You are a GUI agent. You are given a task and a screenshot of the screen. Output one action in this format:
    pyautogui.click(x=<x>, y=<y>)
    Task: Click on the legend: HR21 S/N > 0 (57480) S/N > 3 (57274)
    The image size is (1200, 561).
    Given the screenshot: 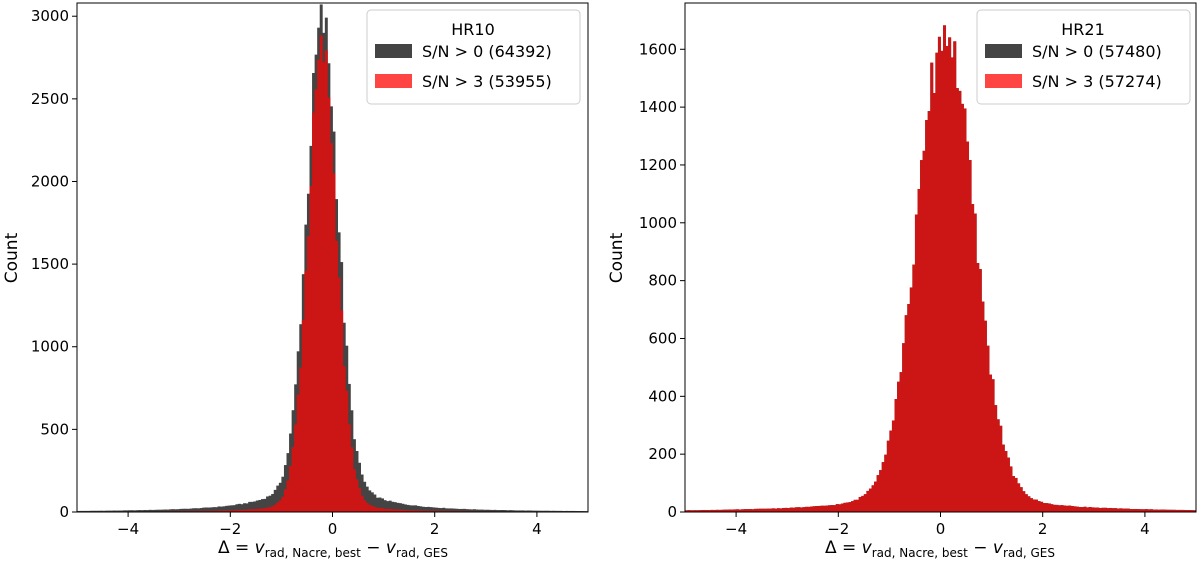 What is the action you would take?
    pyautogui.click(x=1083, y=57)
    